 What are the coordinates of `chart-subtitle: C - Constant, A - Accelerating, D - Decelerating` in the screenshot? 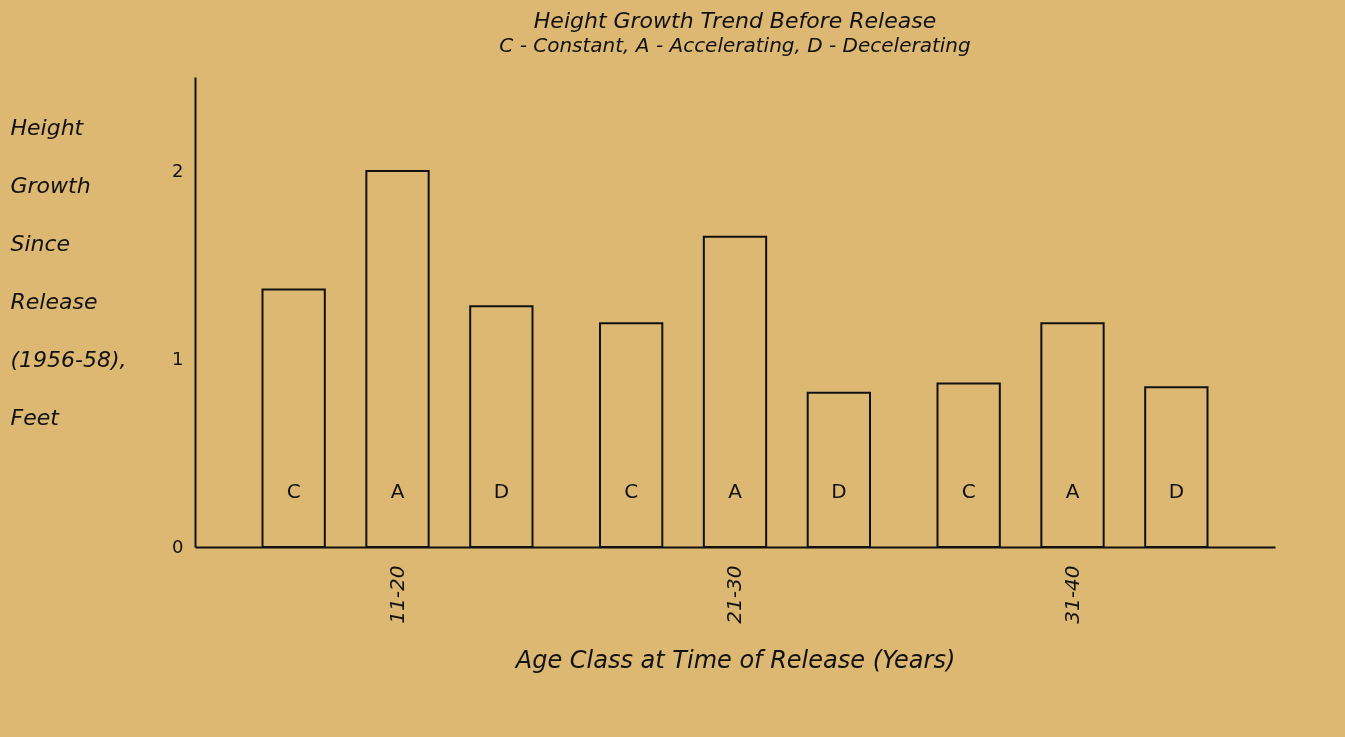 It's located at (735, 45).